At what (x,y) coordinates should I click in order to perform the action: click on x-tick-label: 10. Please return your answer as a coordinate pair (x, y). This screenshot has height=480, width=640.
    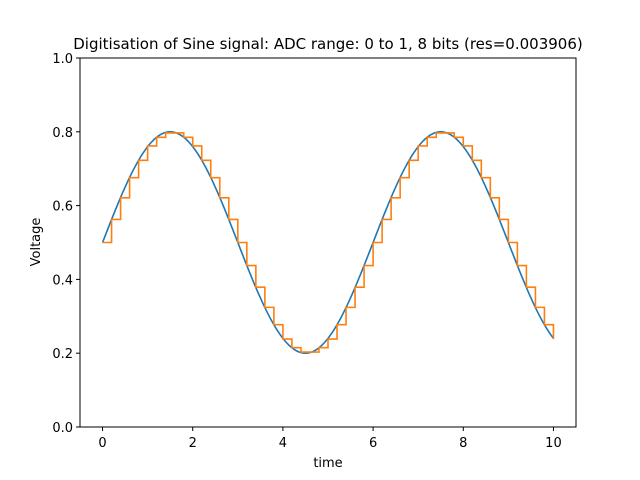
    Looking at the image, I should click on (553, 443).